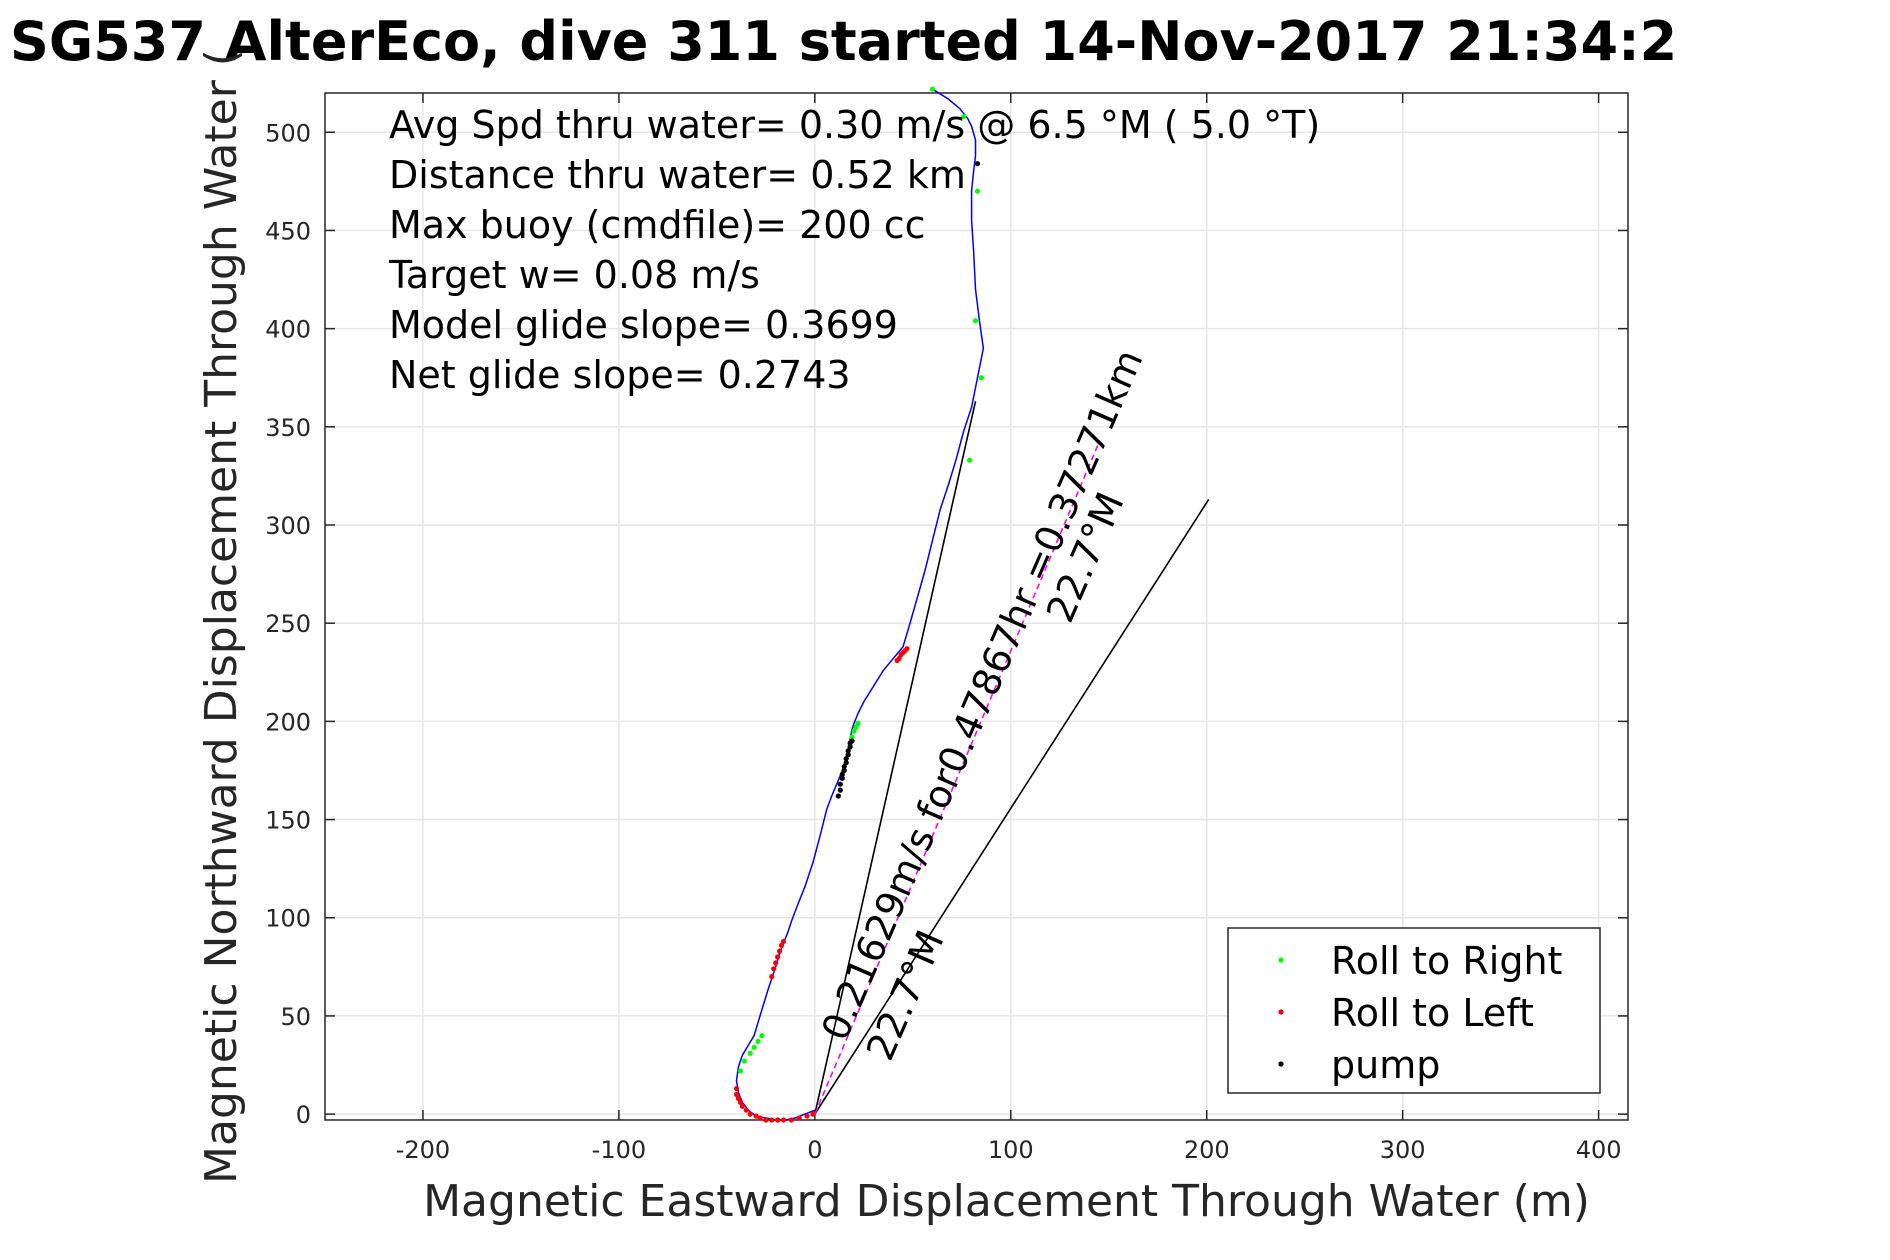  What do you see at coordinates (288, 722) in the screenshot?
I see `y-tick-label: 200` at bounding box center [288, 722].